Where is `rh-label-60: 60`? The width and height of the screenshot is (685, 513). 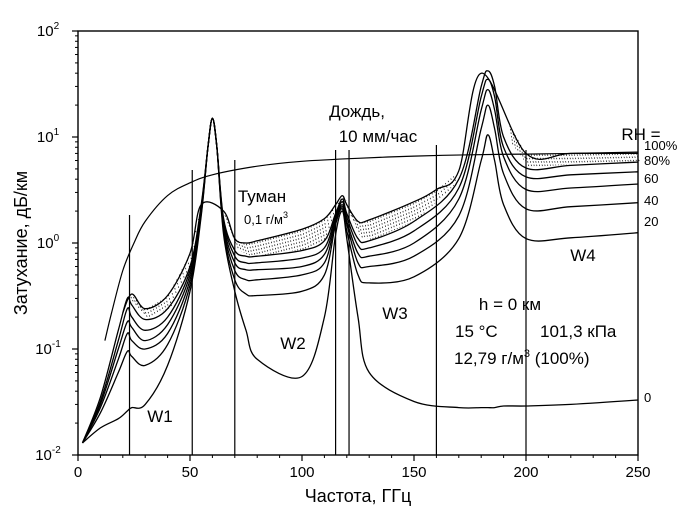 rh-label-60: 60 is located at coordinates (651, 178).